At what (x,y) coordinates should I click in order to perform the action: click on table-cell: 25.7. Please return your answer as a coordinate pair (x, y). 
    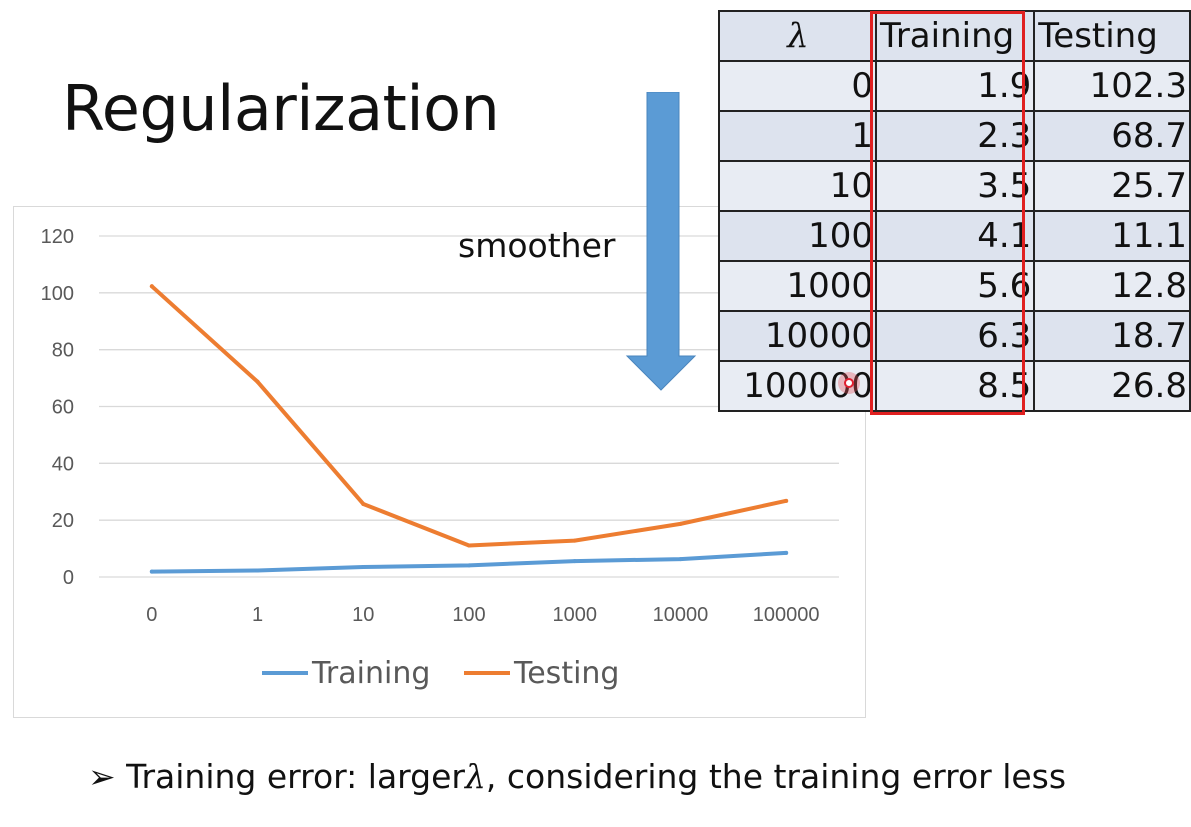
    Looking at the image, I should click on (1112, 186).